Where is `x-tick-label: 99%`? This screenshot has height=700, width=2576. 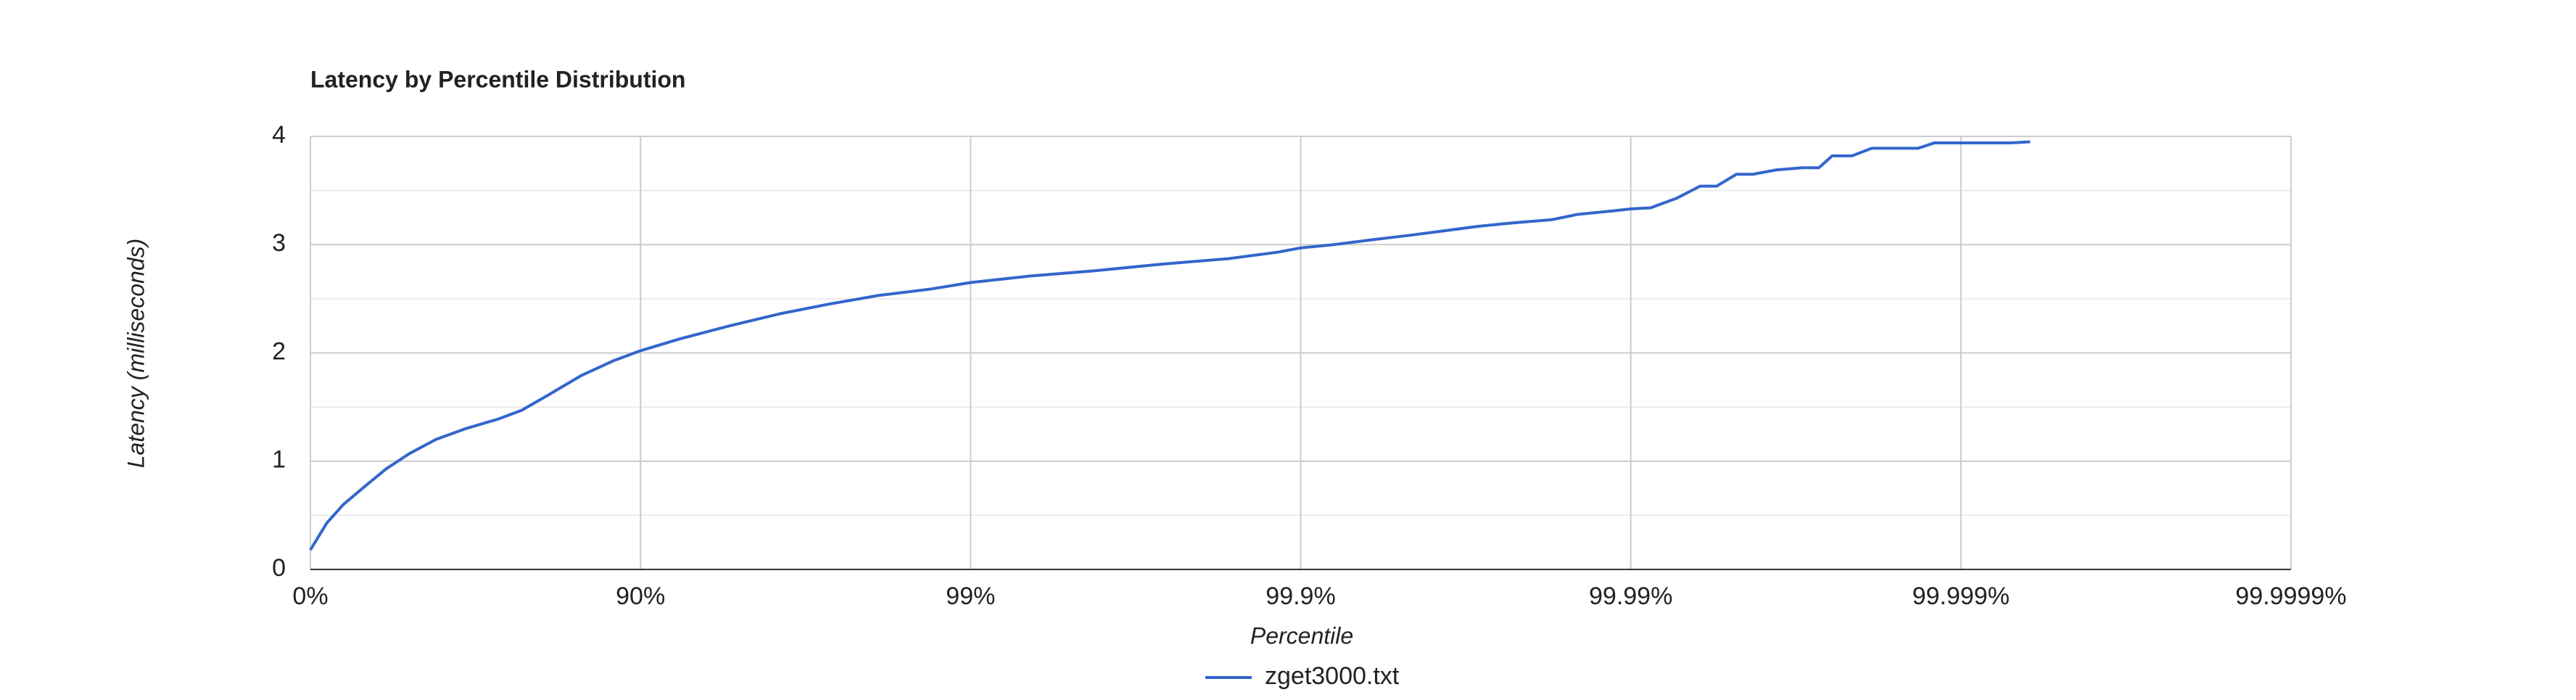 x-tick-label: 99% is located at coordinates (970, 596).